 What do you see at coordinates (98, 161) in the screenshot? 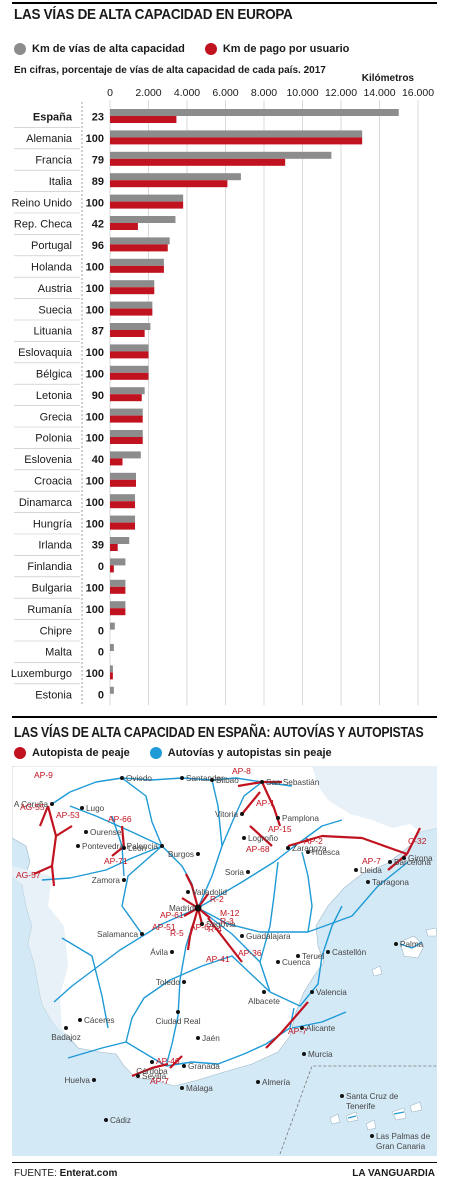
I see `percent-label: 79` at bounding box center [98, 161].